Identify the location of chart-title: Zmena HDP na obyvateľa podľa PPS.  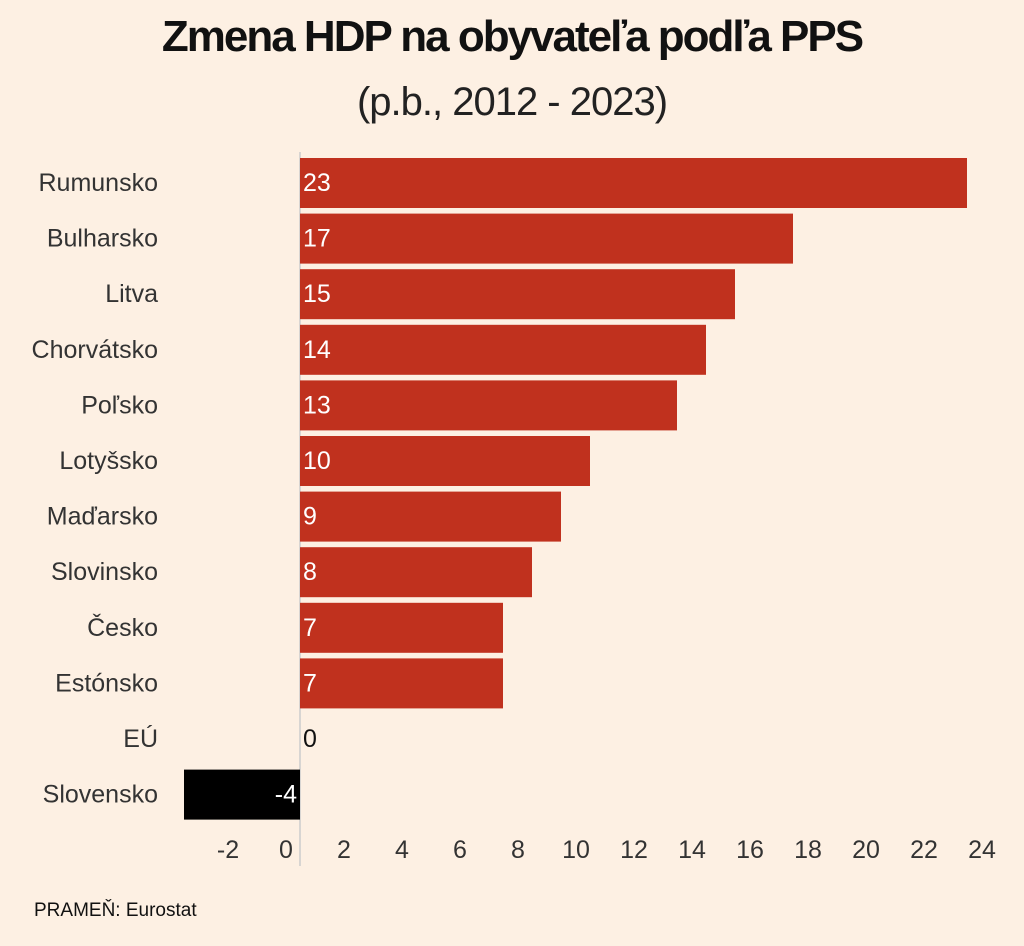
(512, 36).